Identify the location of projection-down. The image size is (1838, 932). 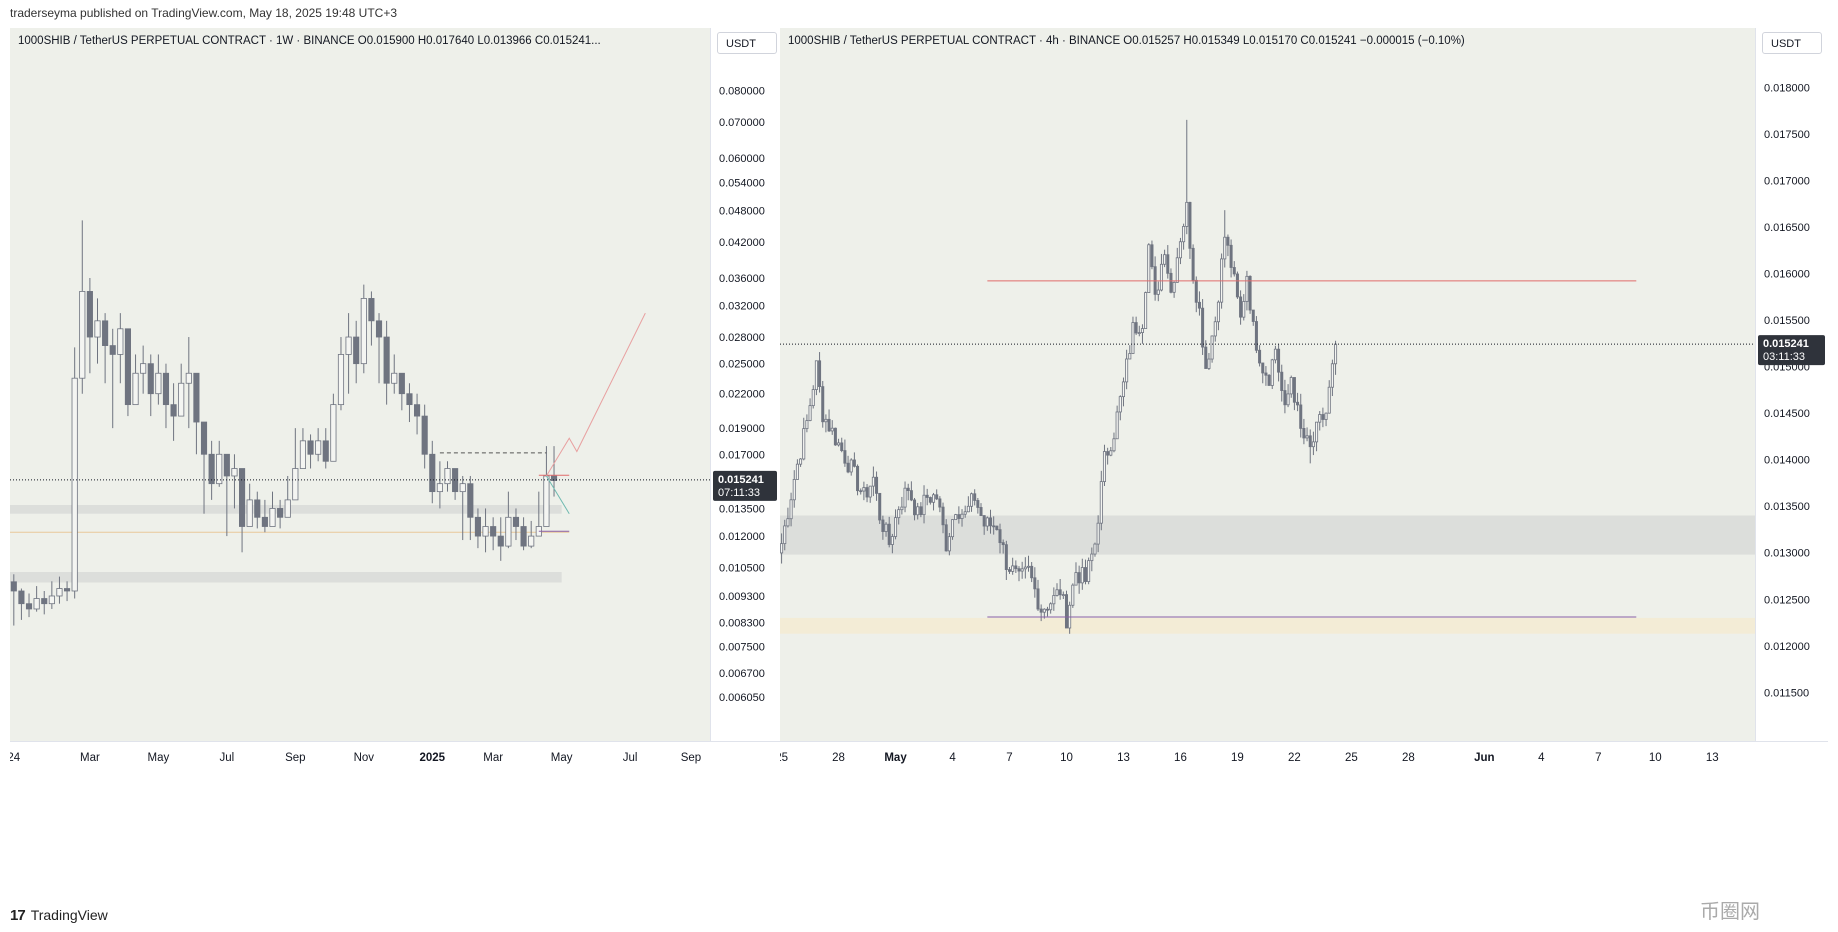
(557, 494).